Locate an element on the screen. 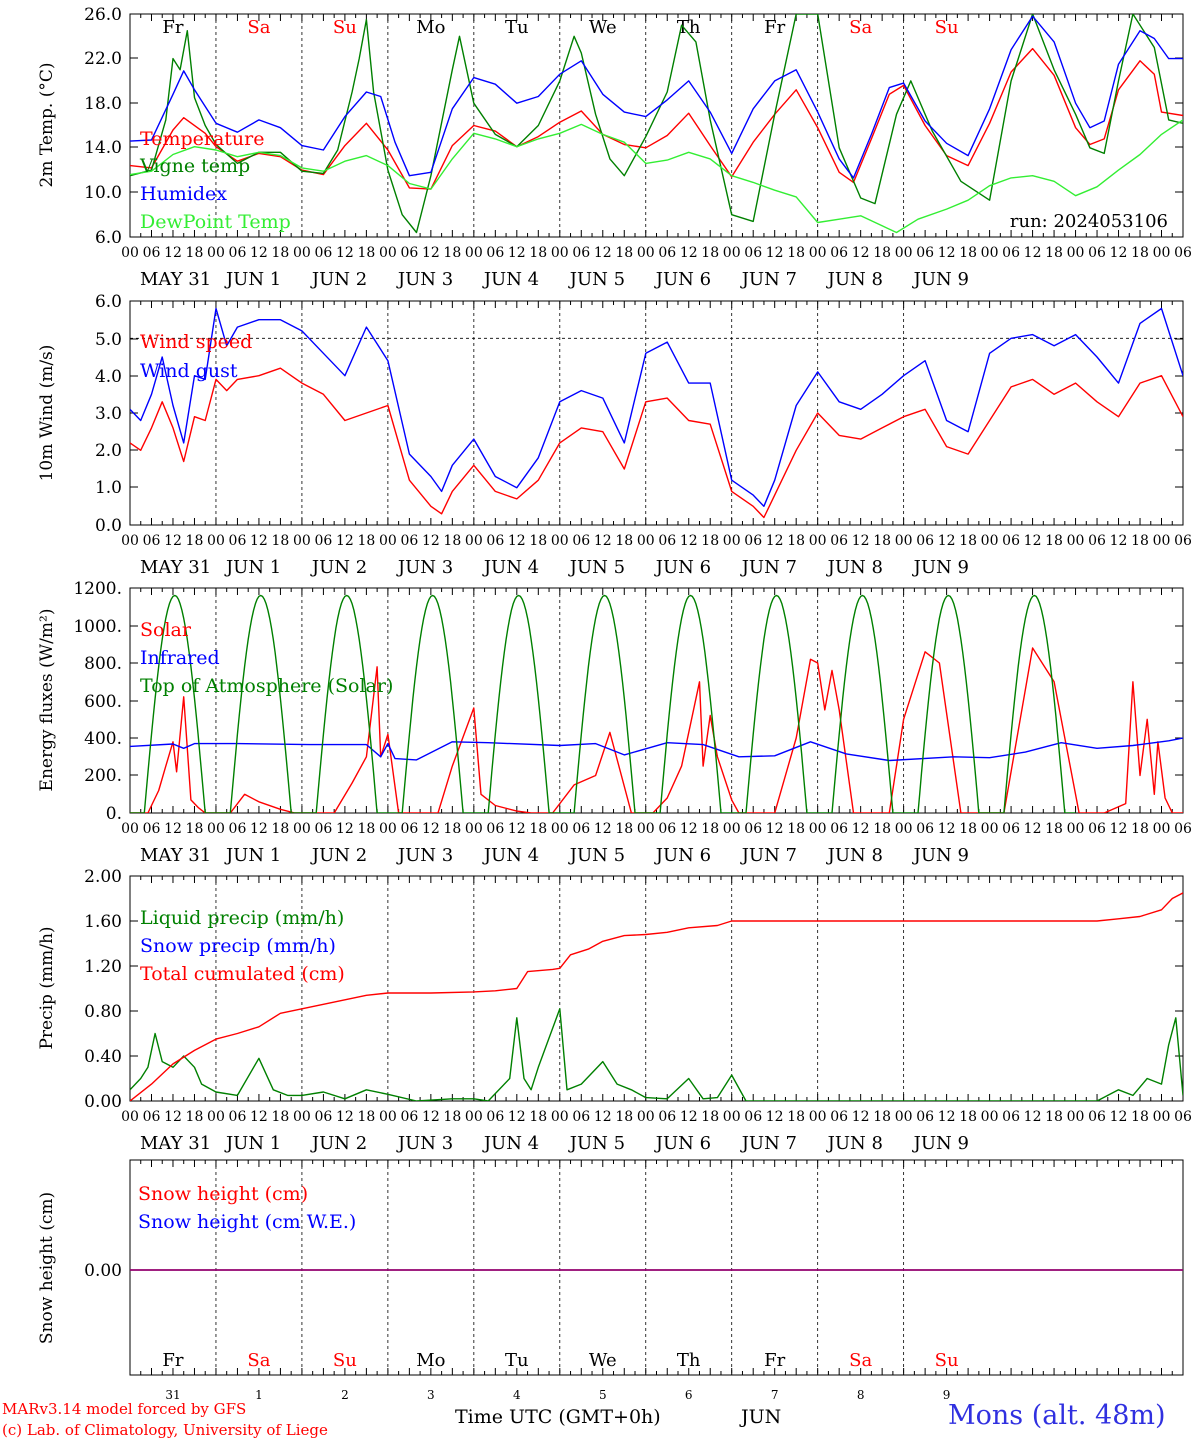 The image size is (1194, 1441). legend-entry: Temperature is located at coordinates (202, 139).